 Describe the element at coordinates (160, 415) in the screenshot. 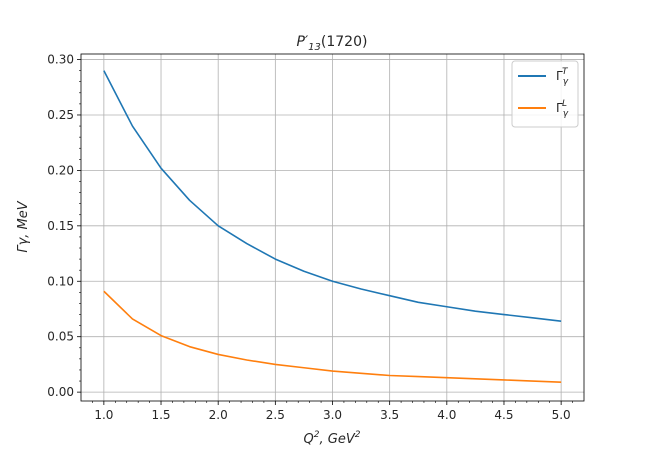

I see `x-tick-label: 1.5` at that location.